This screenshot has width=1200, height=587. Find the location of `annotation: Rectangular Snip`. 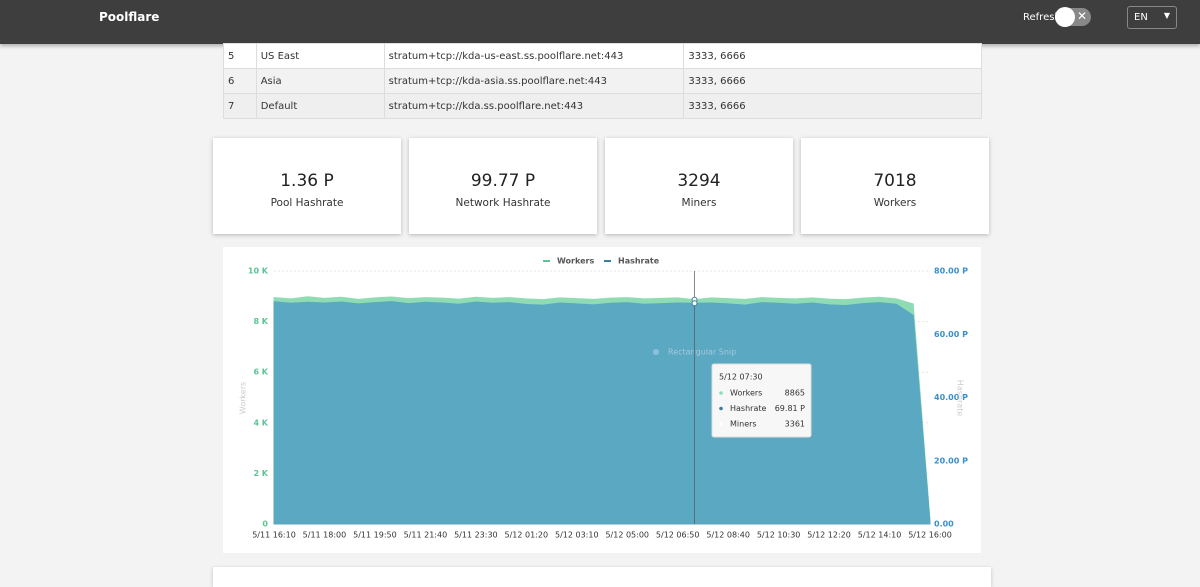

annotation: Rectangular Snip is located at coordinates (702, 352).